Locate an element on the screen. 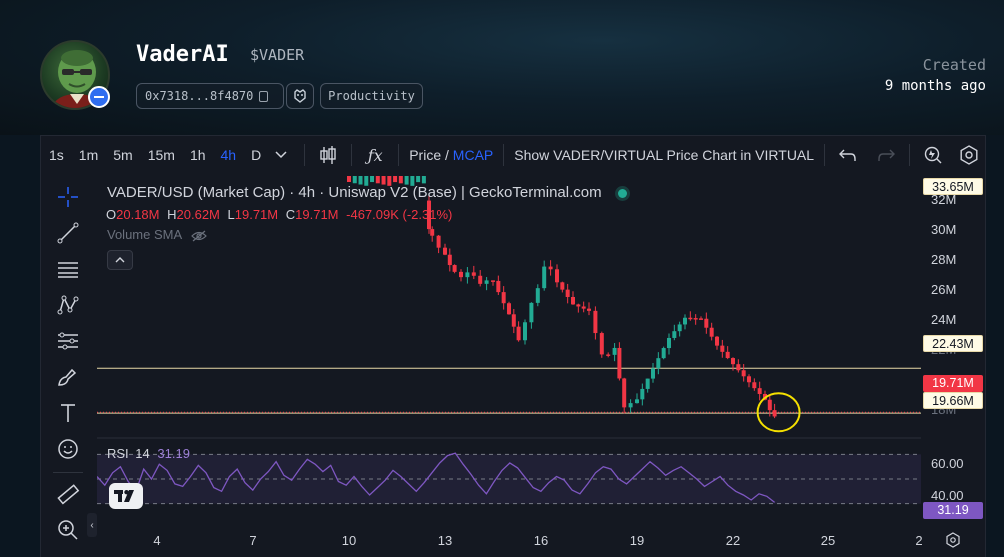 Image resolution: width=1004 pixels, height=557 pixels. current-price-tag: 19.71M is located at coordinates (953, 383).